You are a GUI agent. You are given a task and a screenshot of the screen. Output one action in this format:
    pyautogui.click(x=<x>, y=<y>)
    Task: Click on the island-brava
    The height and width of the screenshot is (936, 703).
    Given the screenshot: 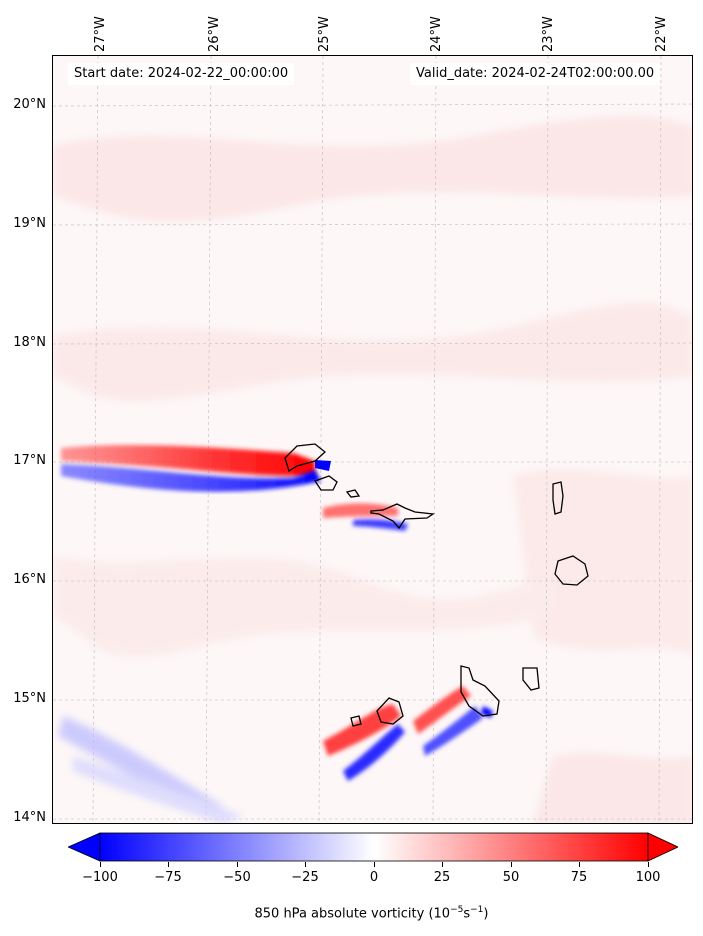 What is the action you would take?
    pyautogui.click(x=356, y=721)
    